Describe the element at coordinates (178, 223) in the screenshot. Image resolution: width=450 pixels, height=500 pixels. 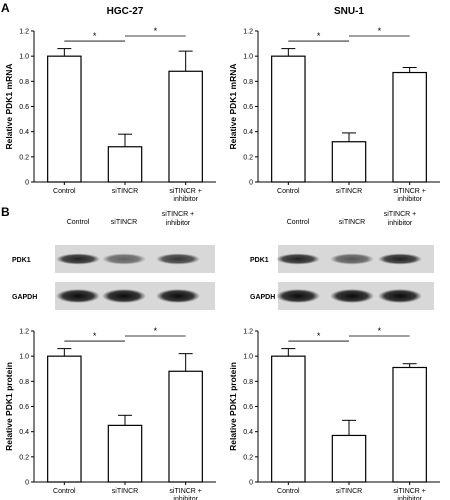
I see `blot-header: inhibitor` at that location.